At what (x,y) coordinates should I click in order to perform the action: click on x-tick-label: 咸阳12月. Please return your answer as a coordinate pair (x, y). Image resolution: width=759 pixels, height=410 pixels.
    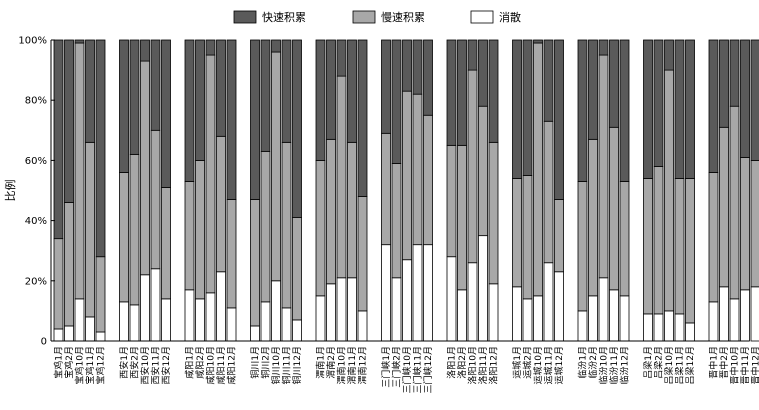
    Looking at the image, I should click on (232, 365).